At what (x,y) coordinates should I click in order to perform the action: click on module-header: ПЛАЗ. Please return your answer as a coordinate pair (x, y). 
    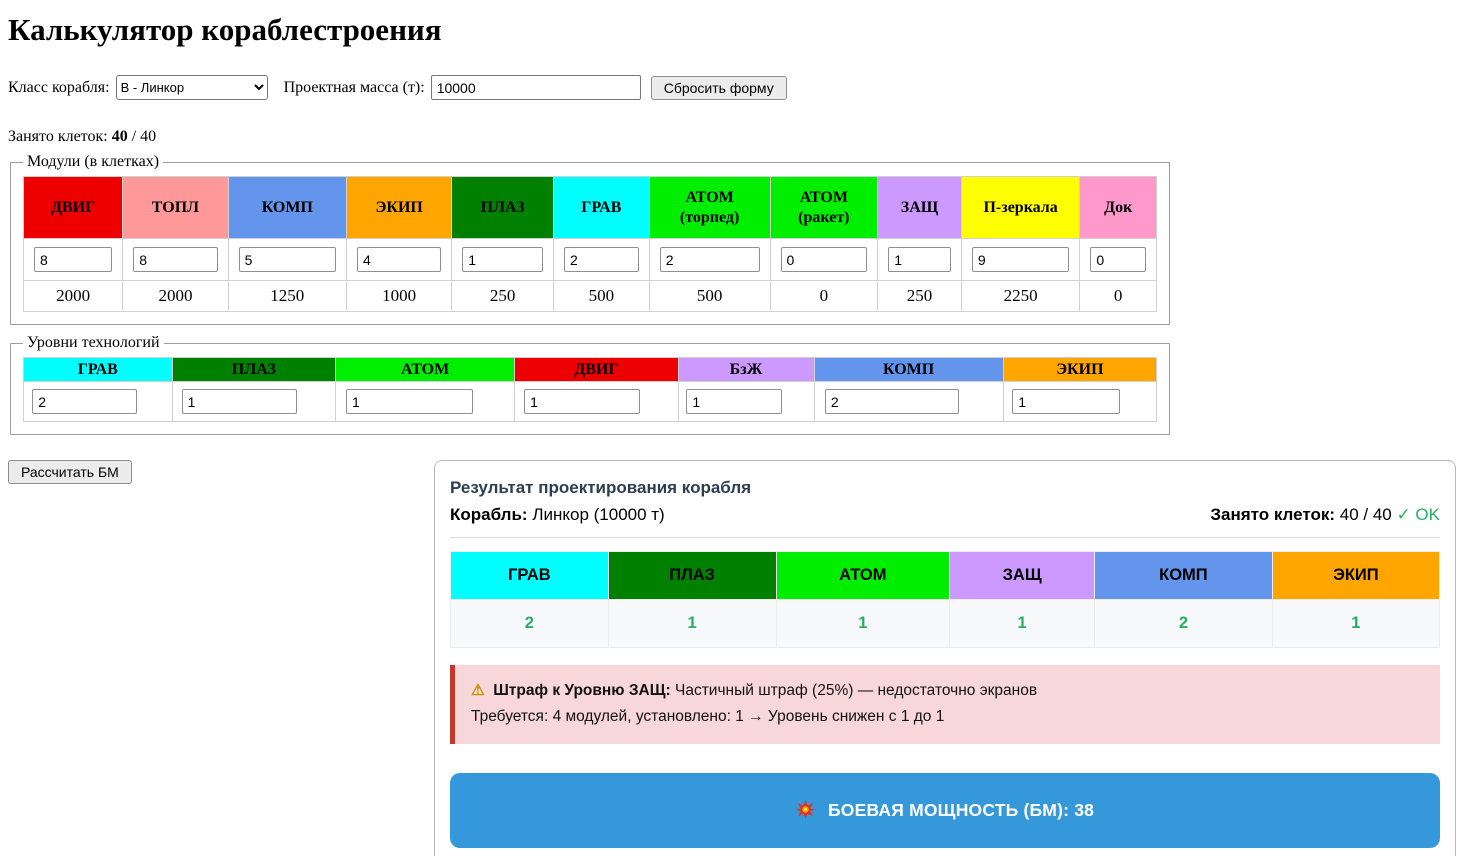
    Looking at the image, I should click on (502, 207).